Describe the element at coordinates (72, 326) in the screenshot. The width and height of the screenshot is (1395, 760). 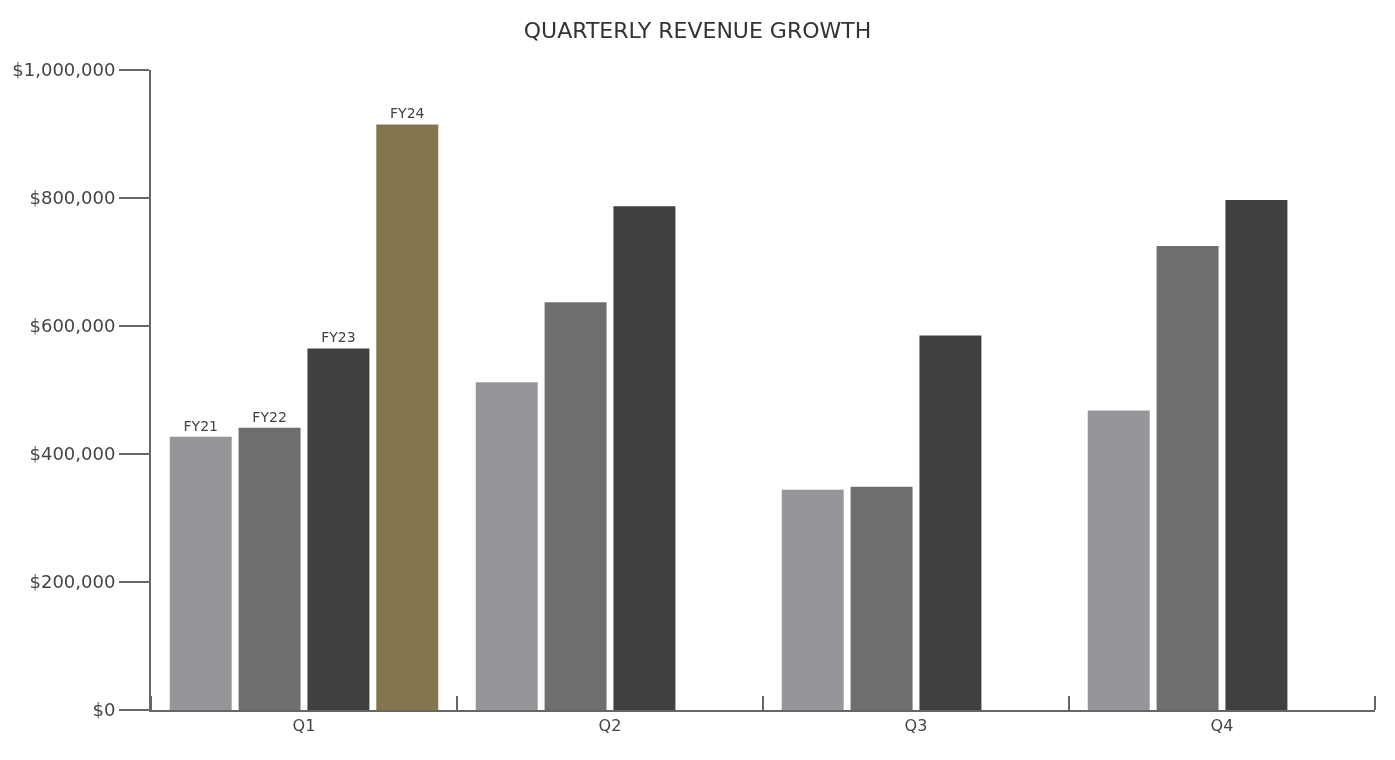
I see `y-tick-label: $600,000` at that location.